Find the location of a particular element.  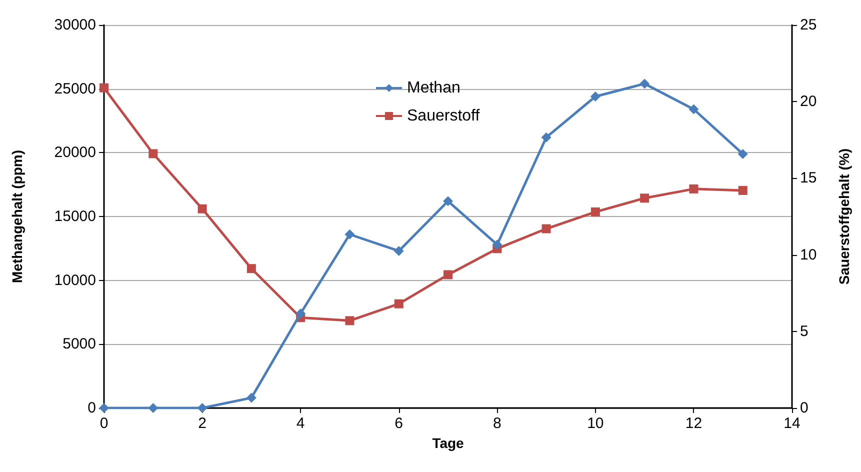

y2-tick-label: 5 is located at coordinates (804, 331).